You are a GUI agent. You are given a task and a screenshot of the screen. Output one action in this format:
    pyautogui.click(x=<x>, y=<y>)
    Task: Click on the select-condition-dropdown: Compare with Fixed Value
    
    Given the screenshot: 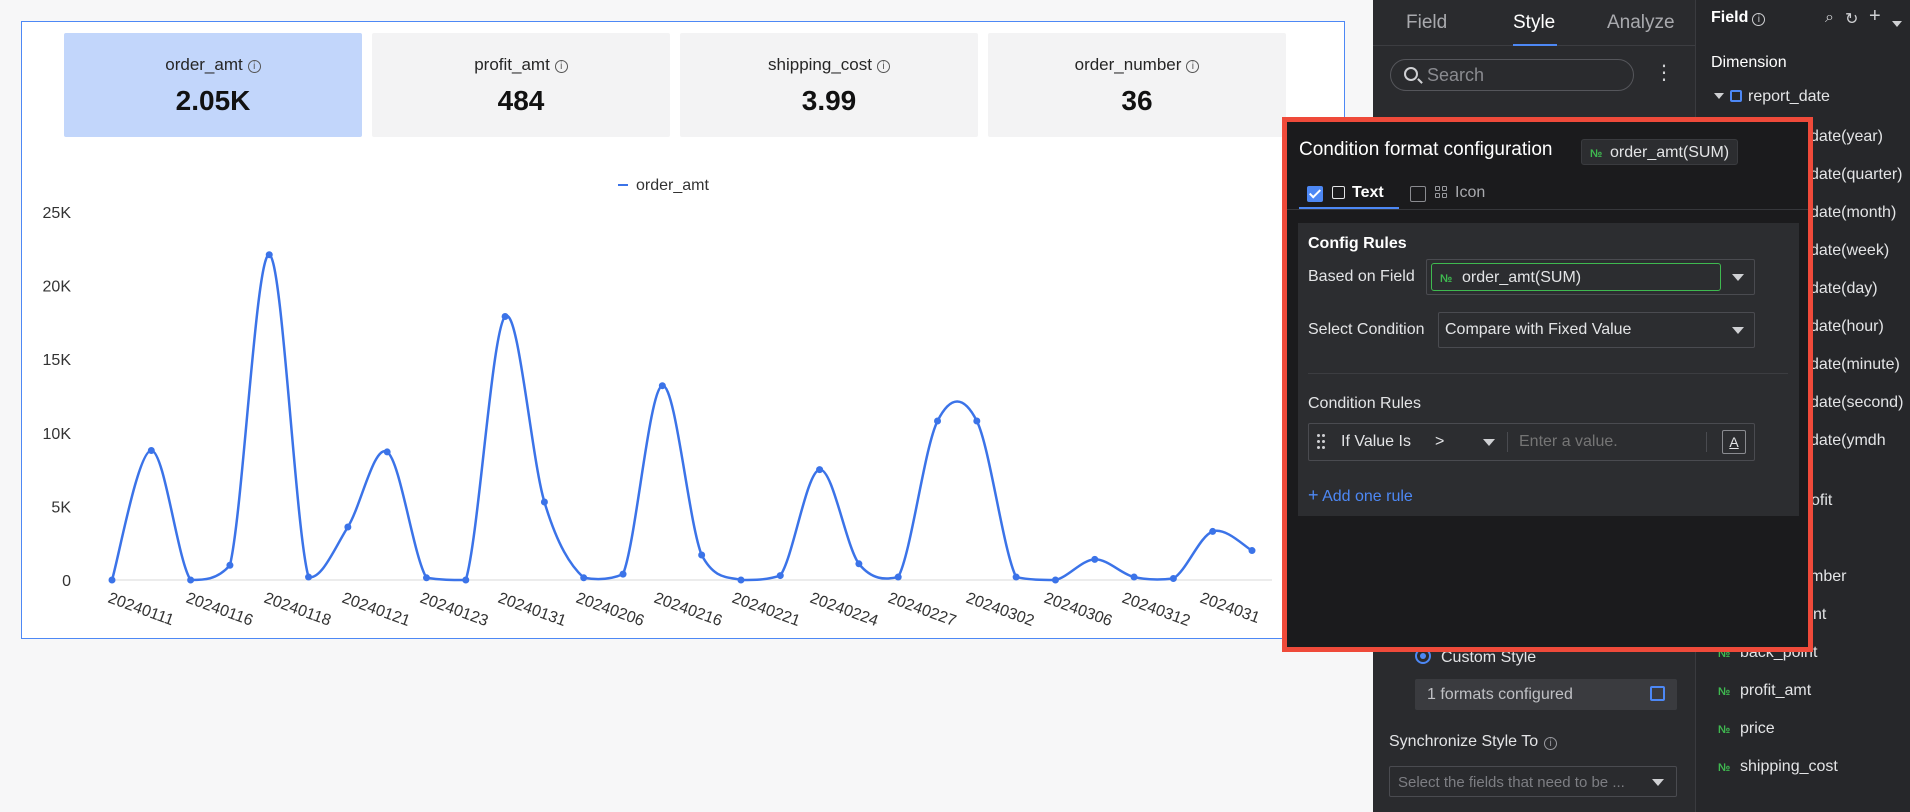 What is the action you would take?
    pyautogui.click(x=1596, y=330)
    